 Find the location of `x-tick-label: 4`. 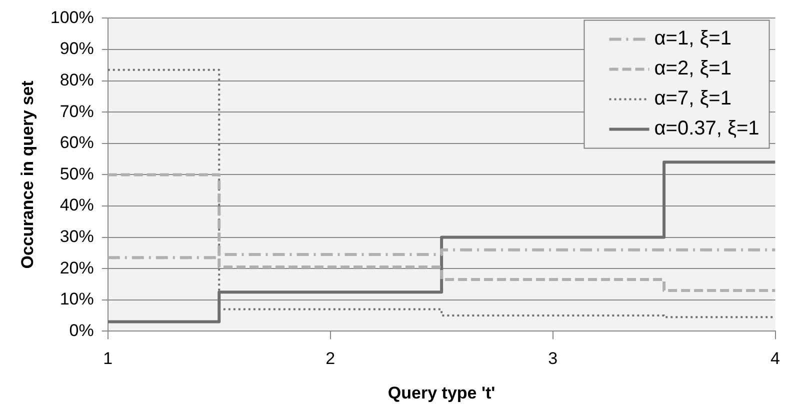

x-tick-label: 4 is located at coordinates (775, 358).